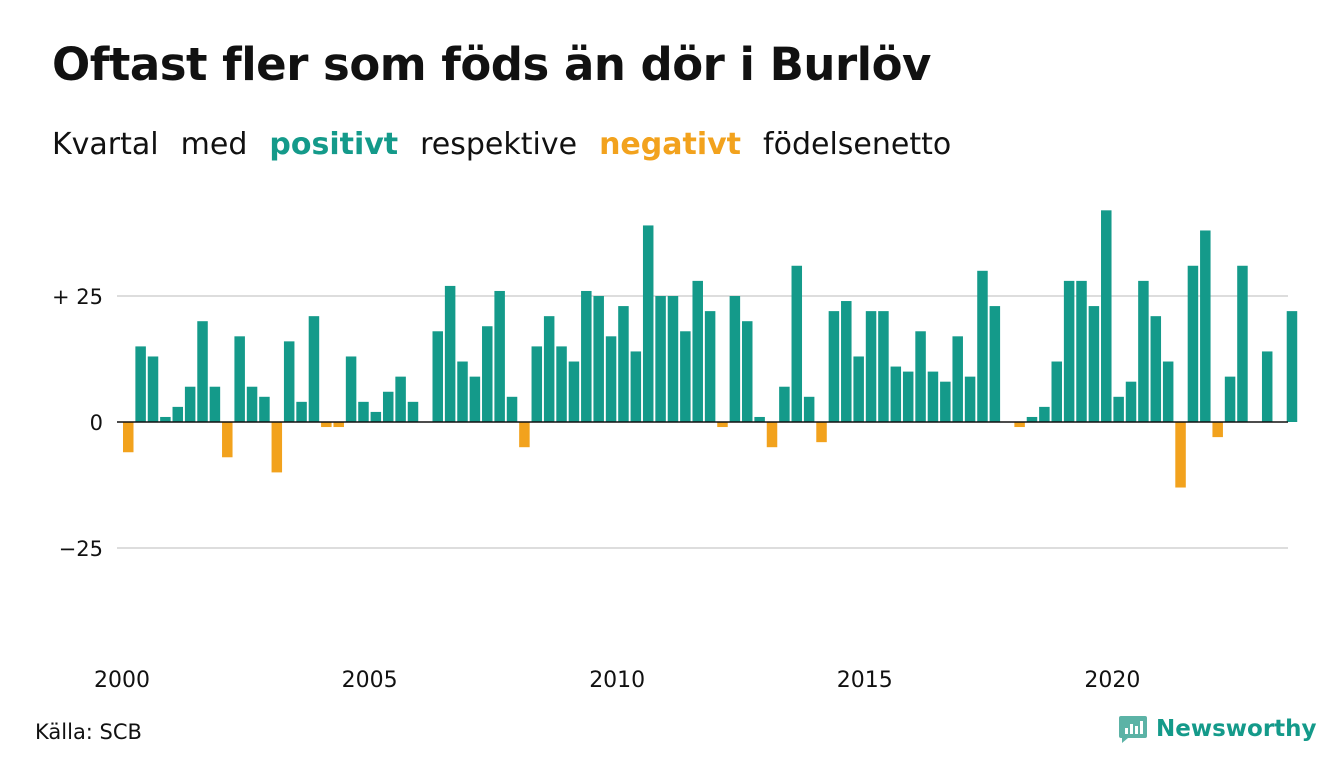  What do you see at coordinates (857, 144) in the screenshot?
I see `subtitle-word: födelsenetto` at bounding box center [857, 144].